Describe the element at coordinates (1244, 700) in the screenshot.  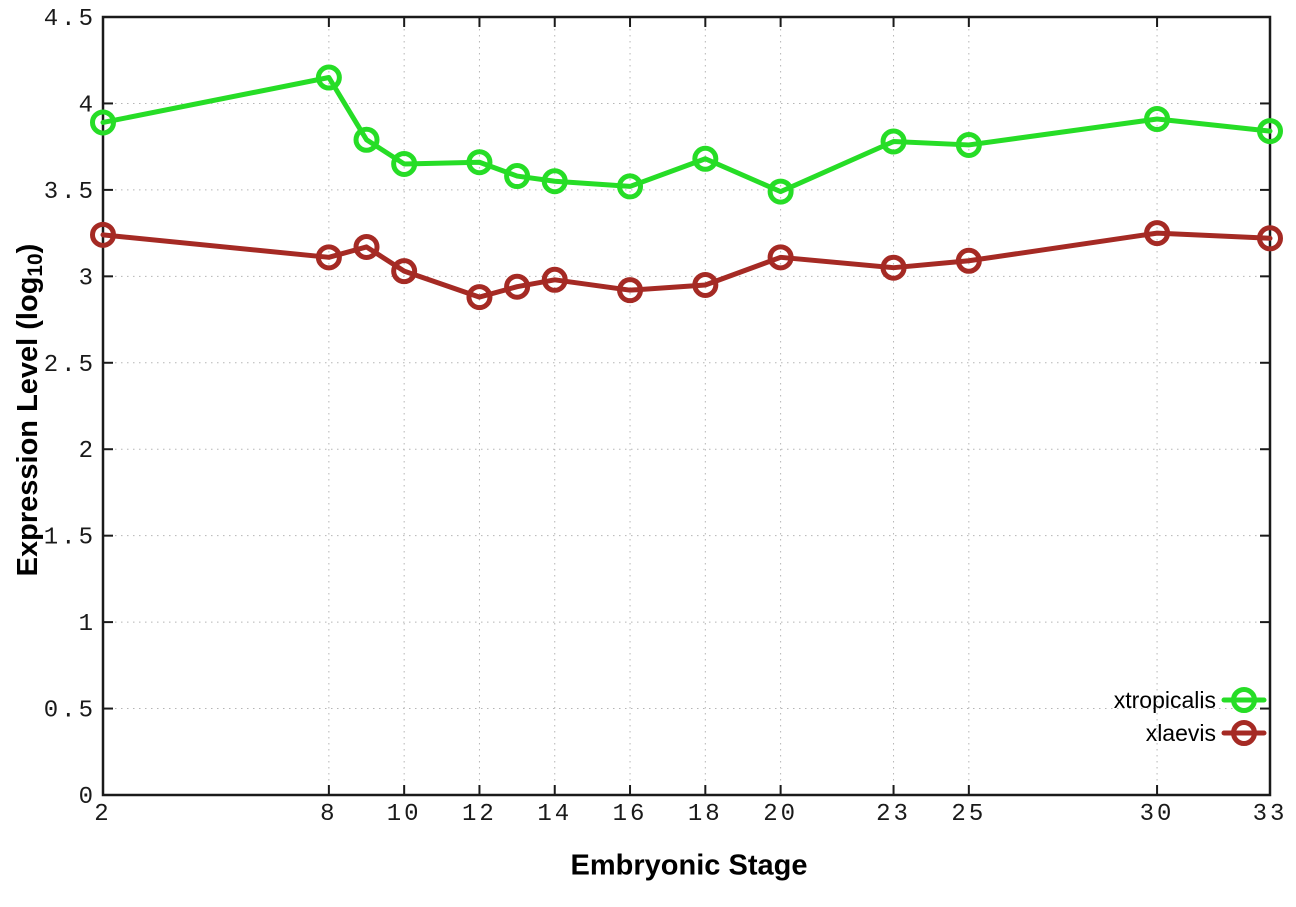
I see `legend-sample-marker-xtropicalis` at that location.